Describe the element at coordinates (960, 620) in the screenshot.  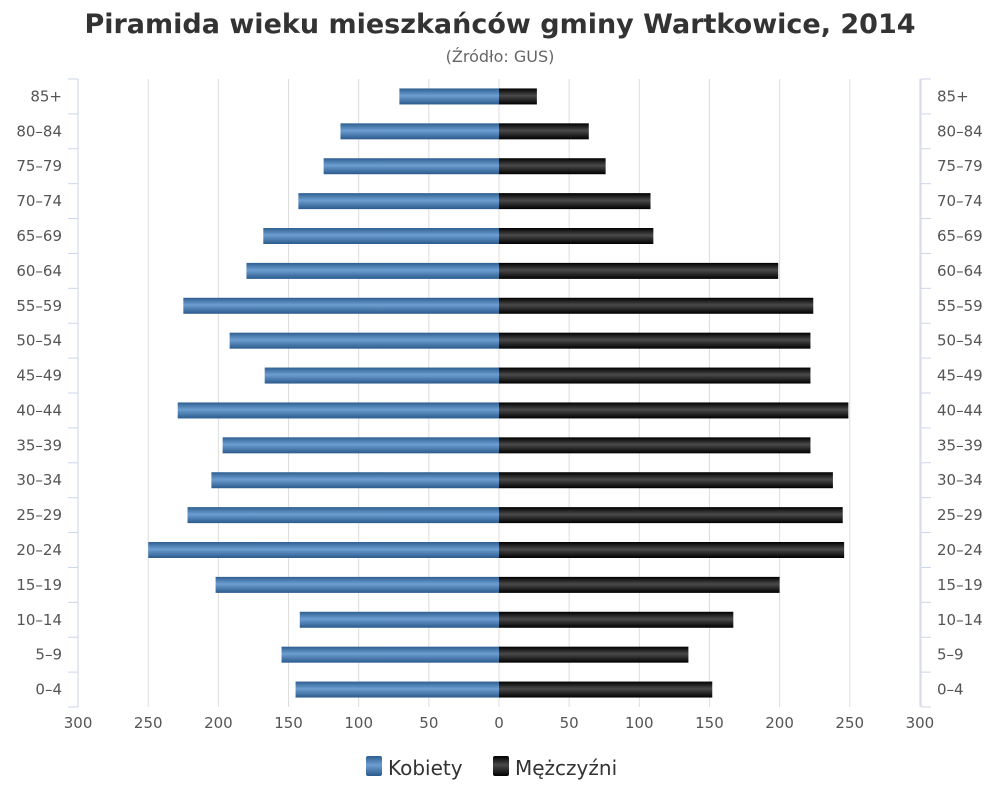
I see `y-tick-label-right: 10–14` at that location.